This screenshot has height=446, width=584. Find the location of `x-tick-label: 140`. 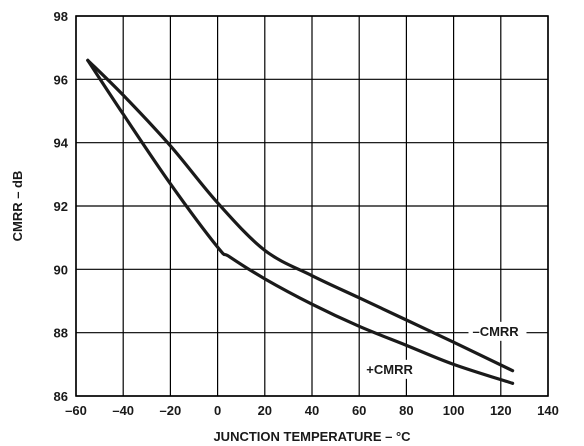

x-tick-label: 140 is located at coordinates (548, 410).